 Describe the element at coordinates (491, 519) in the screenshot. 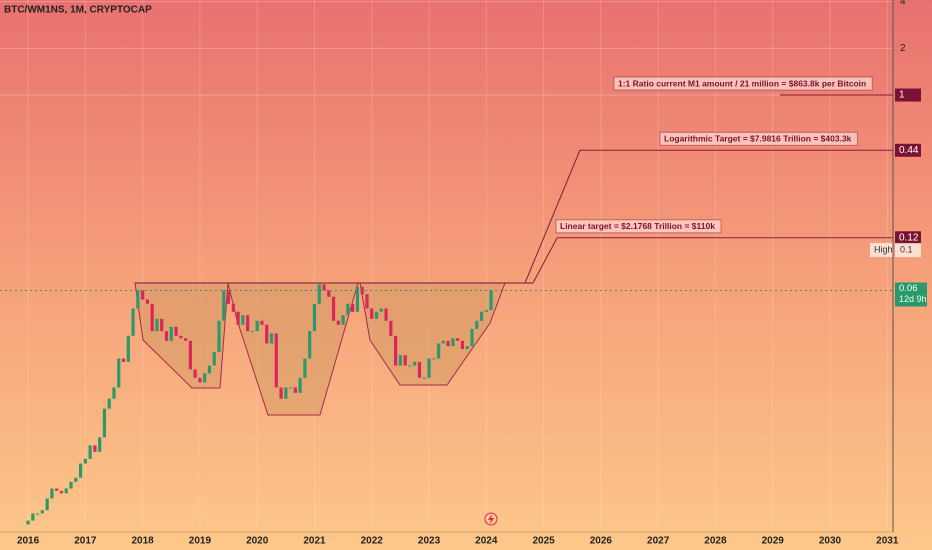

I see `events-icon` at that location.